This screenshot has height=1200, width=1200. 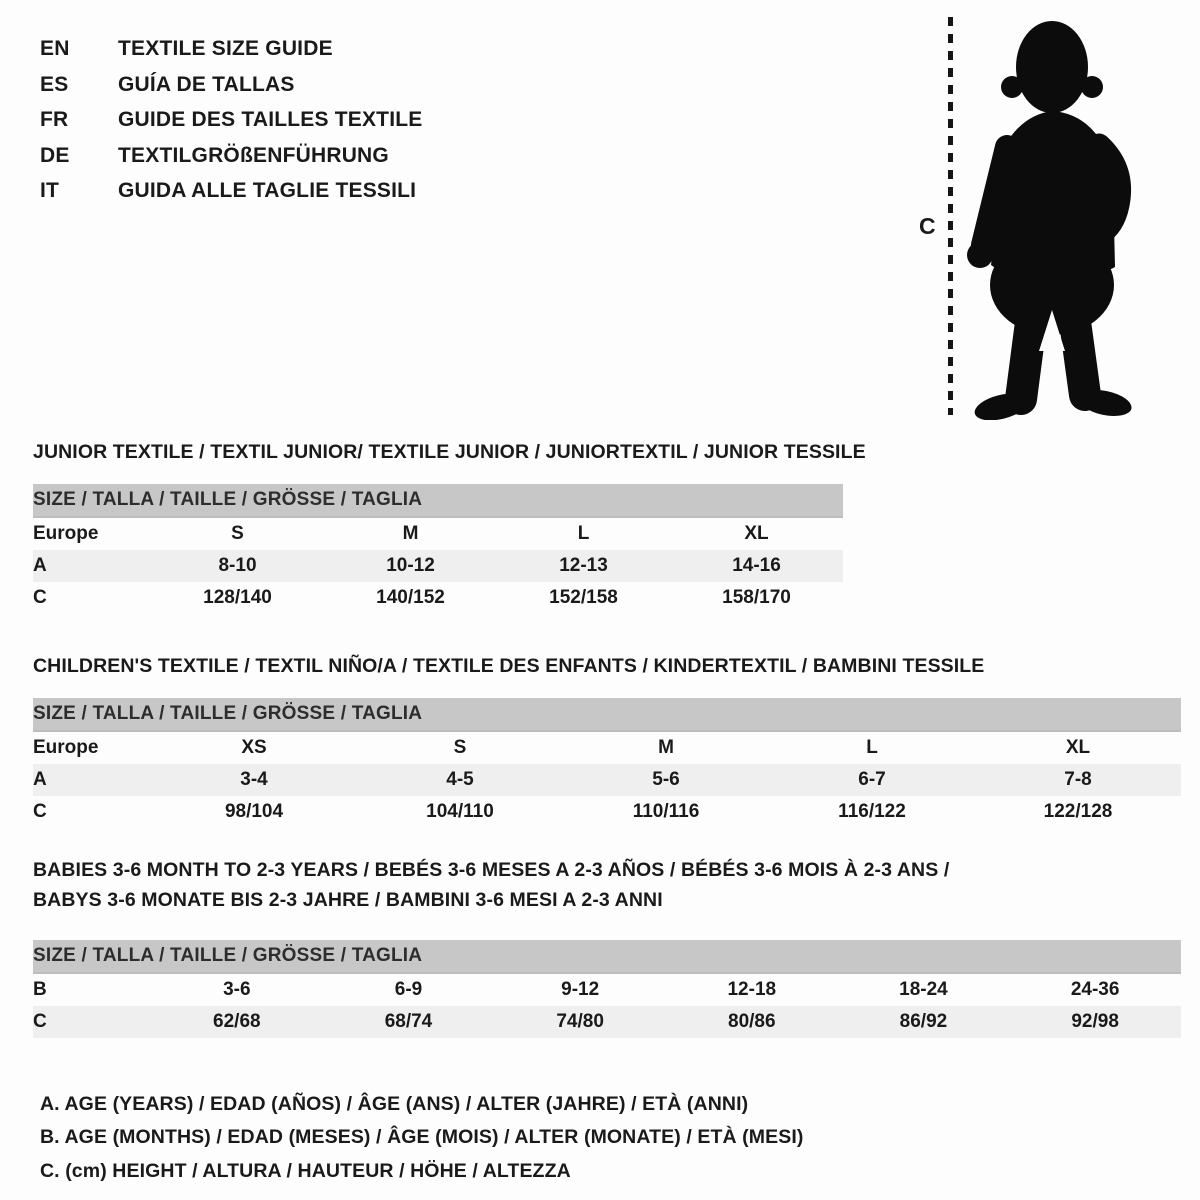 I want to click on table-row: Europe XS S M L XL, so click(x=607, y=747).